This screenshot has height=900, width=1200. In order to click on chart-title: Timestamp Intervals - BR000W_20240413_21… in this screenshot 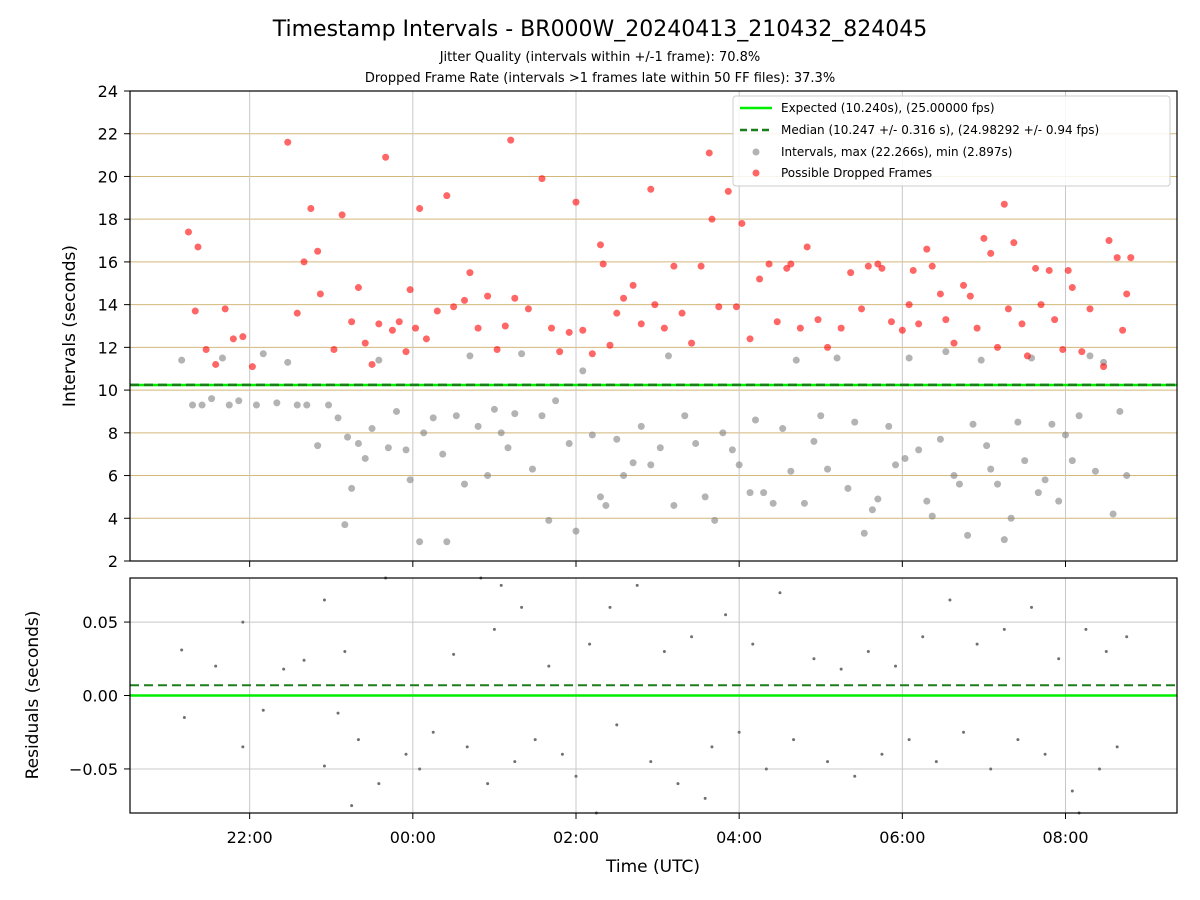, I will do `click(600, 29)`.